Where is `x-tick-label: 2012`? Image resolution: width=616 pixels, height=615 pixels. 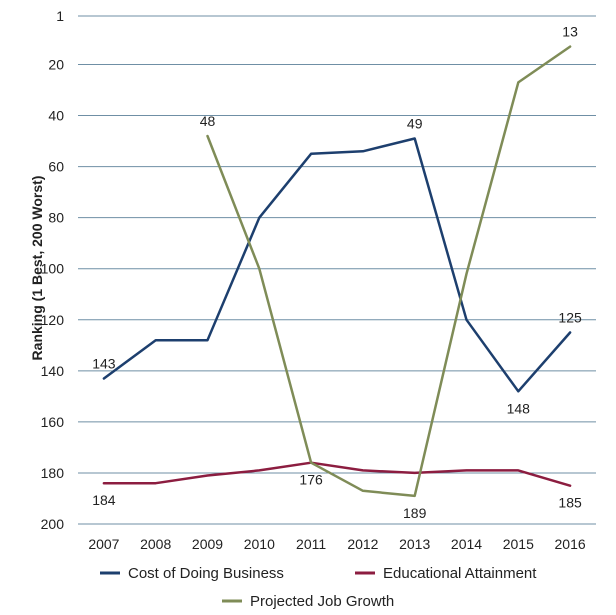
x-tick-label: 2012 is located at coordinates (362, 544).